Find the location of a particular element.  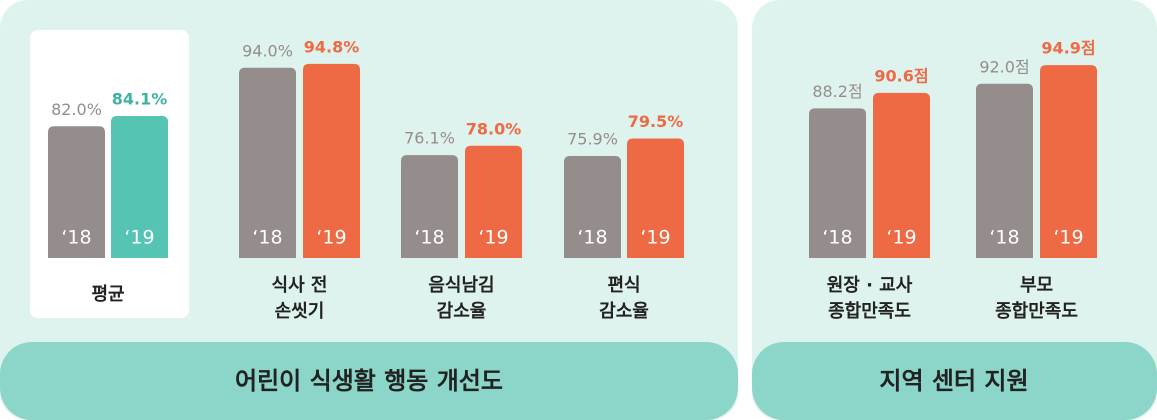

value-label: 94.0% is located at coordinates (267, 50).